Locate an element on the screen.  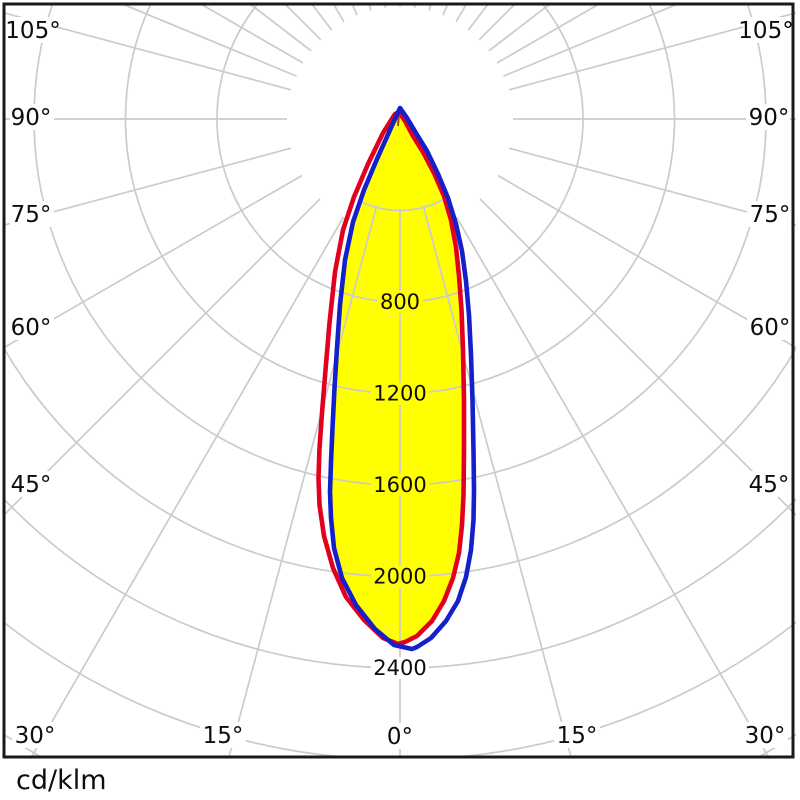
angle-label: 0° is located at coordinates (400, 737).